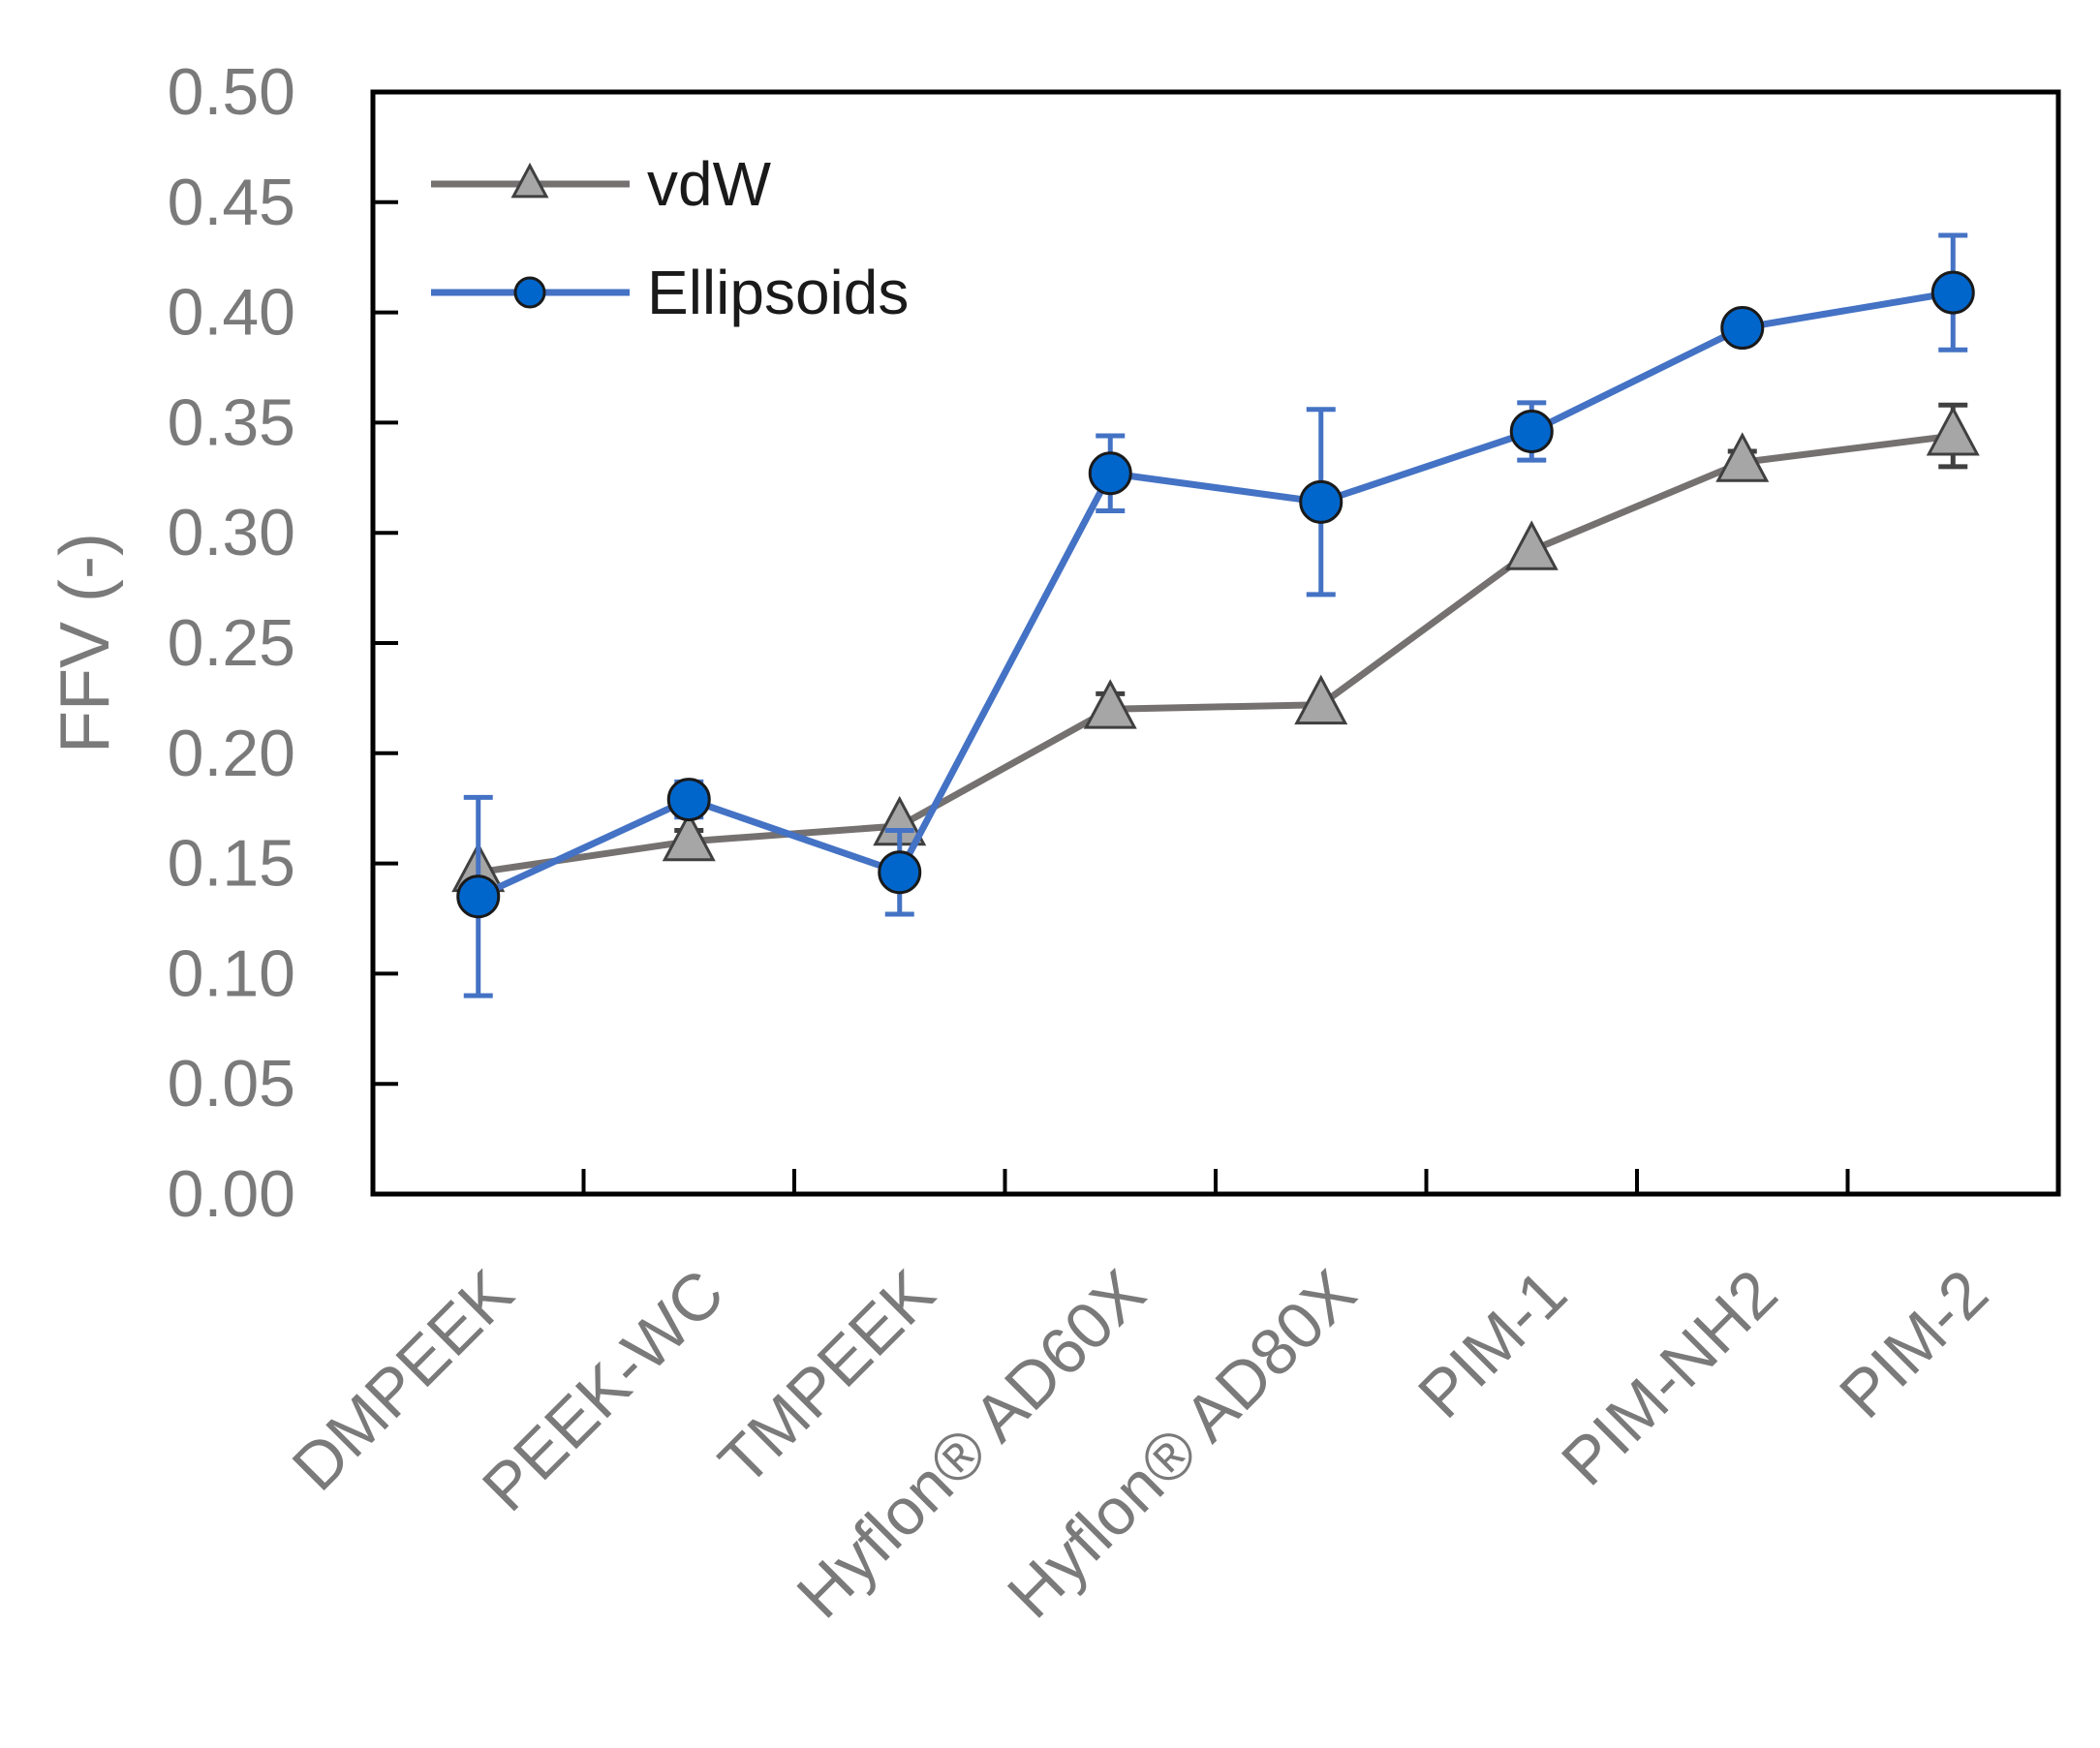 This screenshot has width=2100, height=1748. What do you see at coordinates (85, 643) in the screenshot?
I see `y-axis-title: FFV (-)` at bounding box center [85, 643].